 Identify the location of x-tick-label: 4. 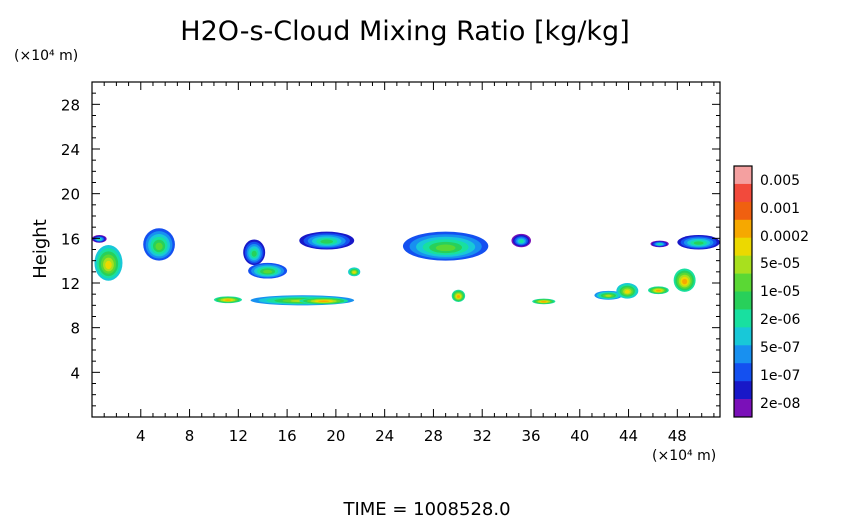
(141, 436).